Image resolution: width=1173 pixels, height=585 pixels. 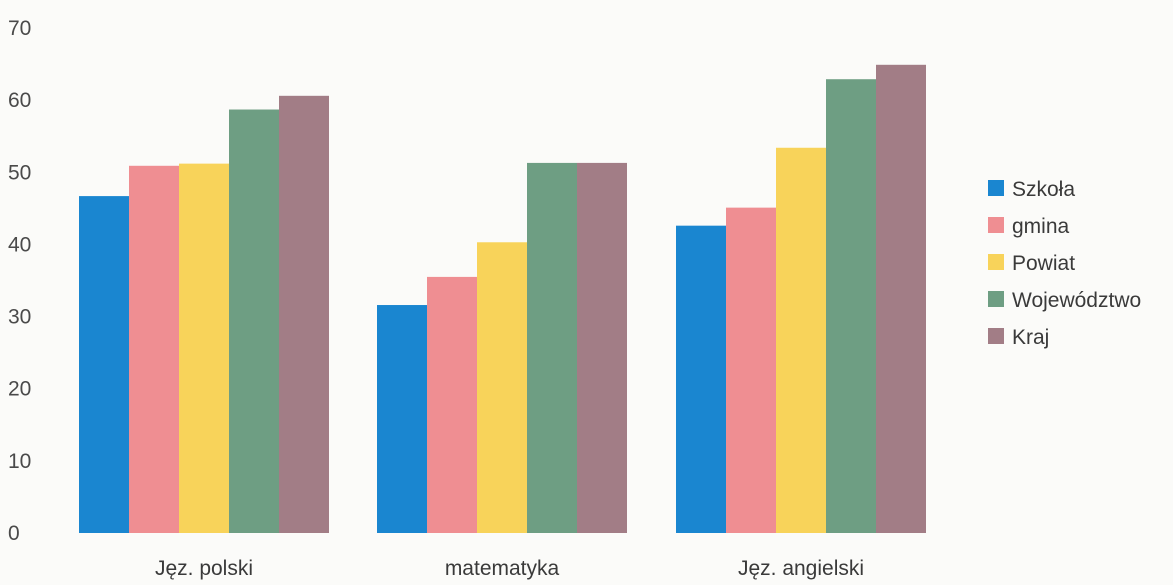 I want to click on legend-label: Województwo, so click(x=1076, y=300).